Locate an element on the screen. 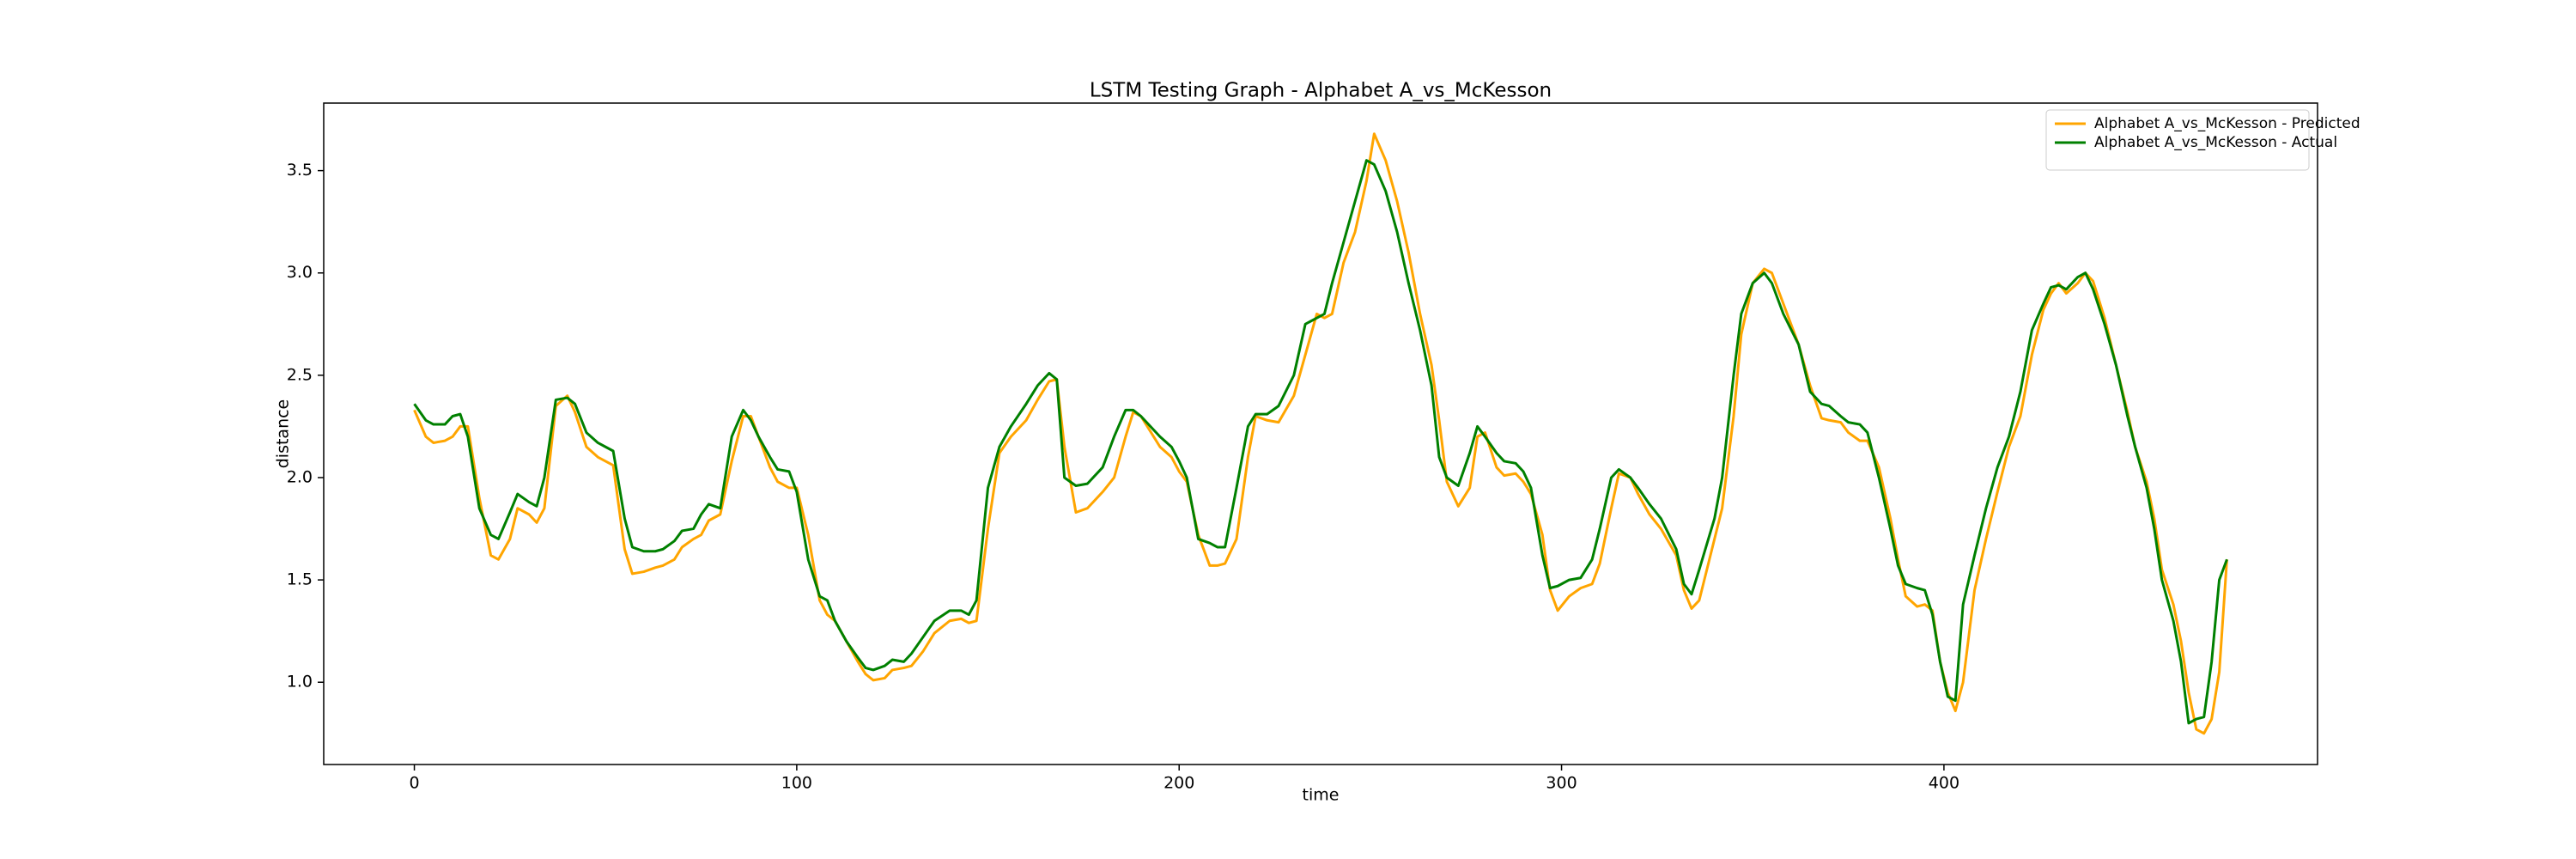  y-tick-label: 3.0 is located at coordinates (300, 272).